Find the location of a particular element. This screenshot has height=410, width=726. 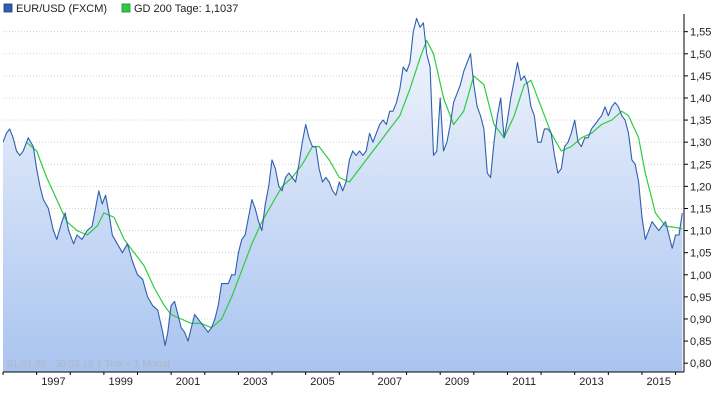

x-tick-label: 2007 is located at coordinates (389, 382).